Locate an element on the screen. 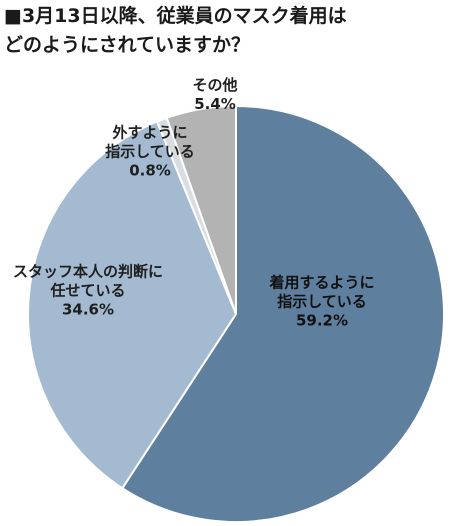 The height and width of the screenshot is (526, 457). chart-title-line-1: ■3月13日以降、従業員のマスク着用は is located at coordinates (175, 16).